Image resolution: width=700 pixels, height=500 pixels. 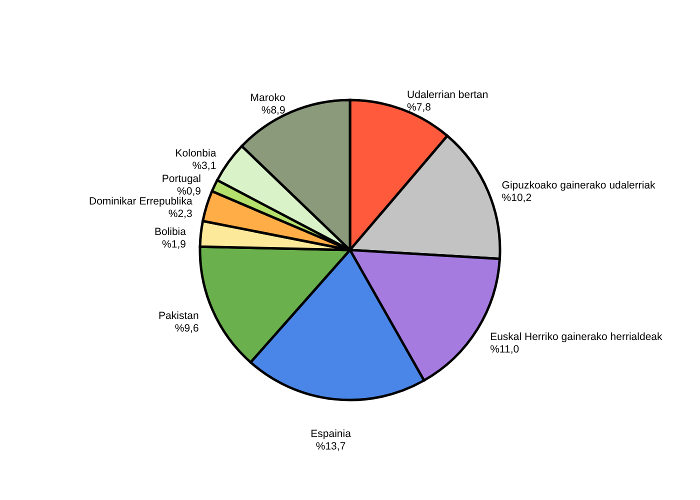 I want to click on data-label: %8,9, so click(x=273, y=110).